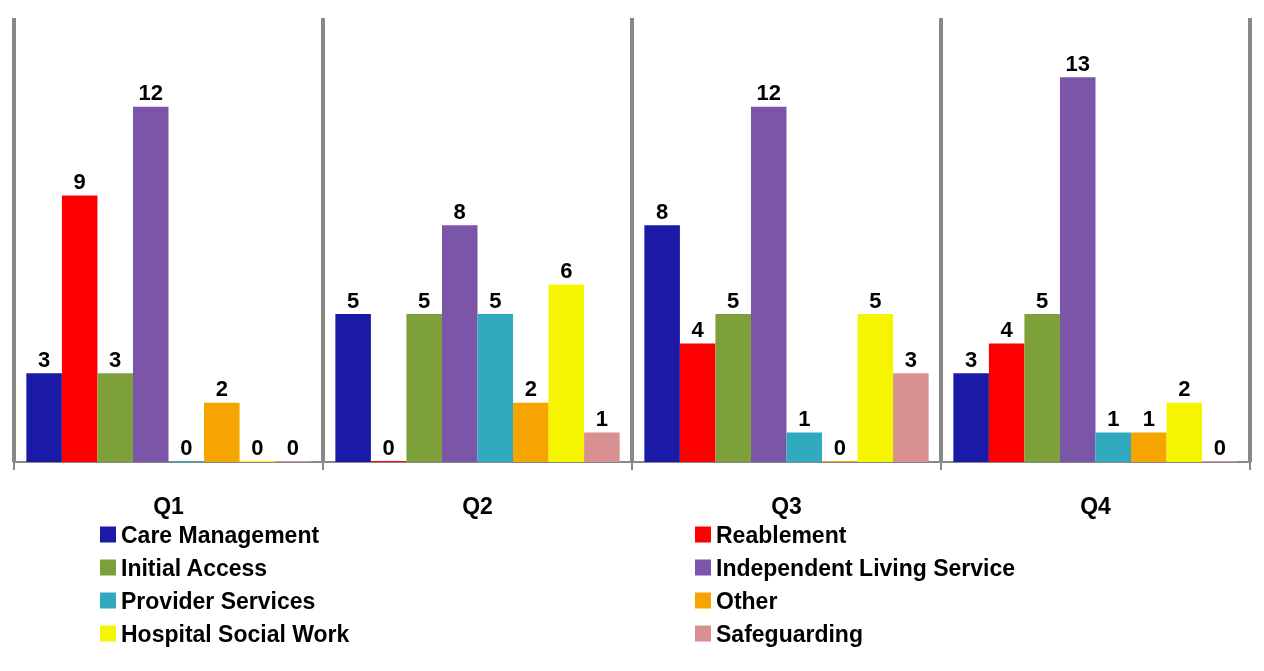  What do you see at coordinates (566, 270) in the screenshot?
I see `data-label: 6` at bounding box center [566, 270].